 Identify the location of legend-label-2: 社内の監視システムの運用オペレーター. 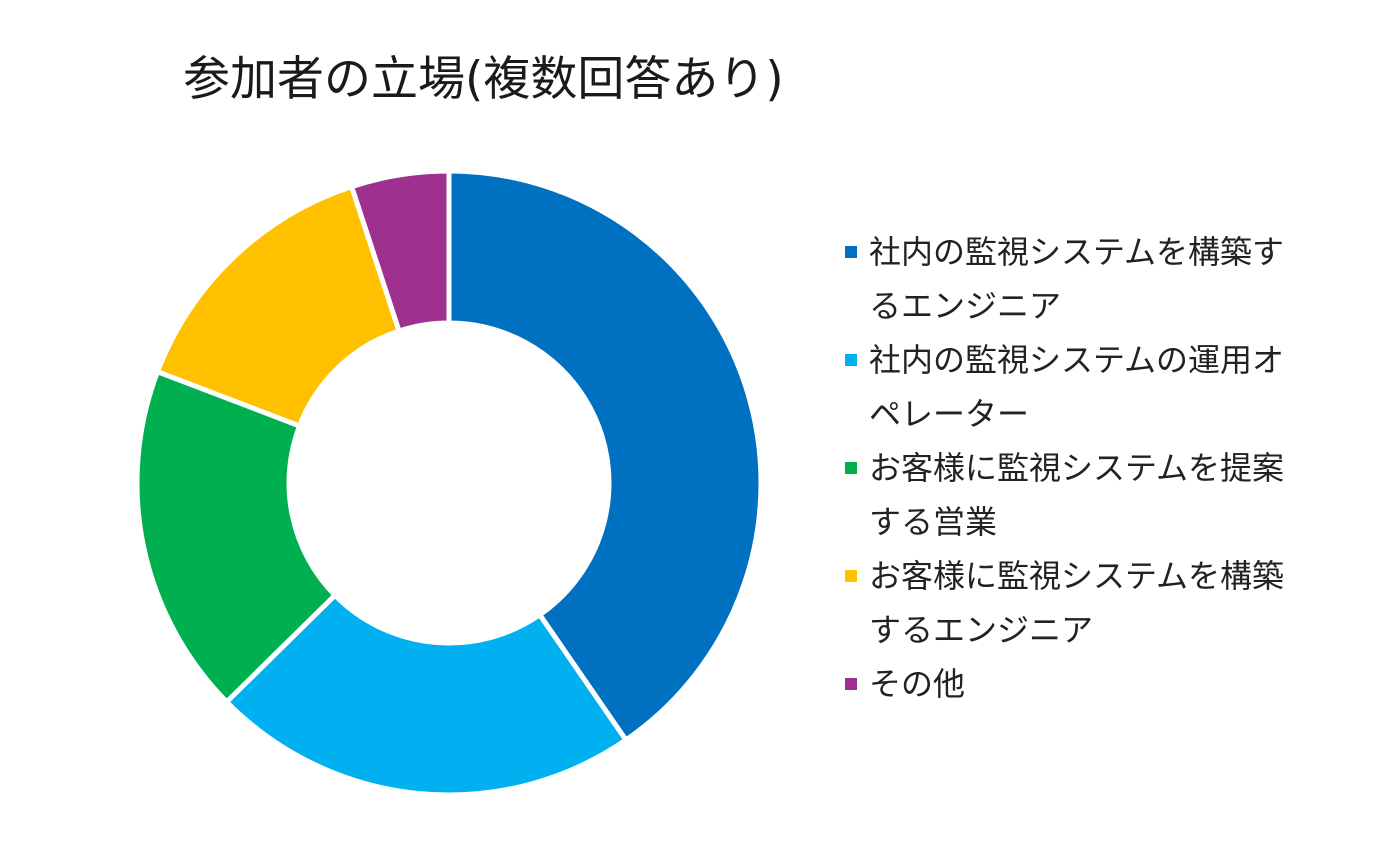
(1077, 387).